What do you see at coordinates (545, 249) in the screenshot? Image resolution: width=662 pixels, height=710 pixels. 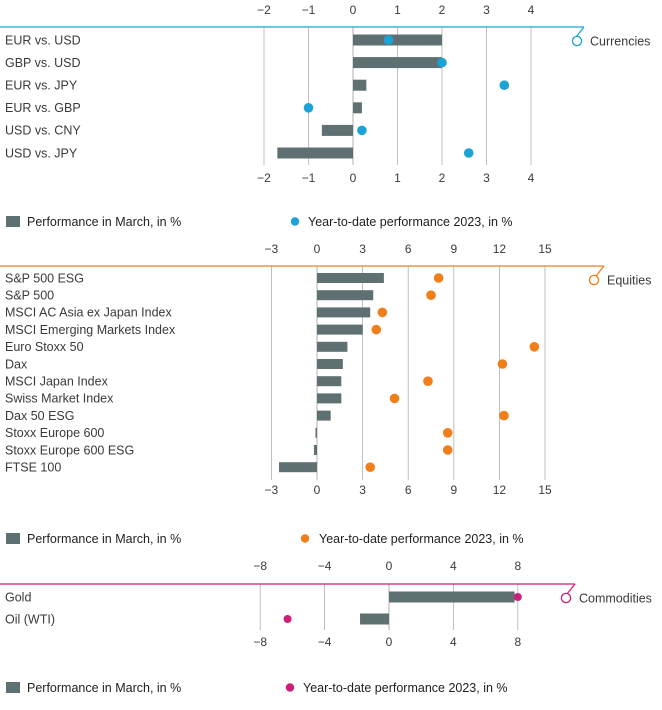 I see `x-tick-label-top-6: 15` at bounding box center [545, 249].